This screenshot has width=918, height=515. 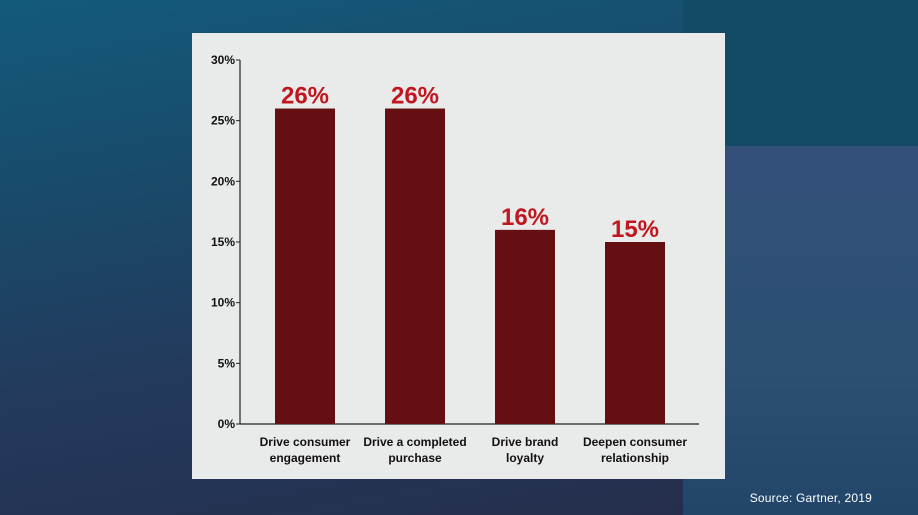 What do you see at coordinates (223, 303) in the screenshot?
I see `y-tick-label: 10%` at bounding box center [223, 303].